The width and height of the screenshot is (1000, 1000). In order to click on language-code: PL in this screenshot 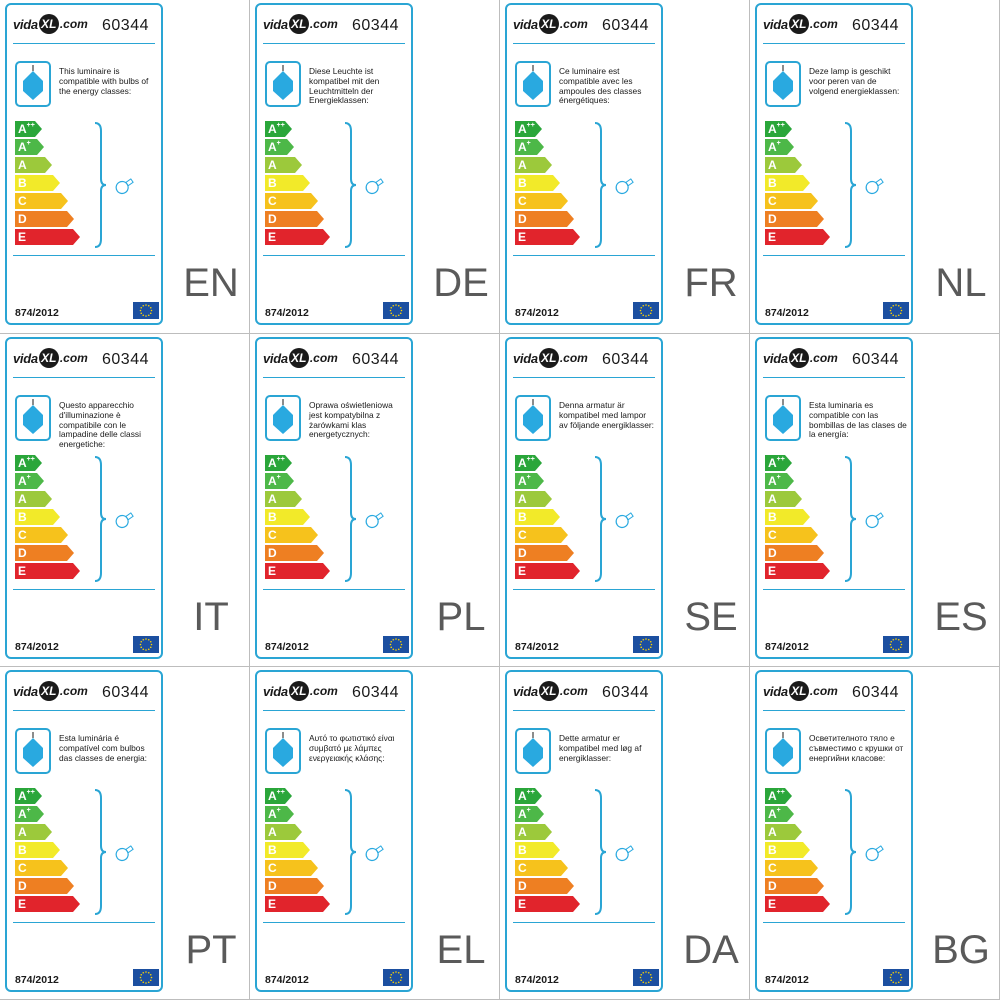, I will do `click(461, 617)`.